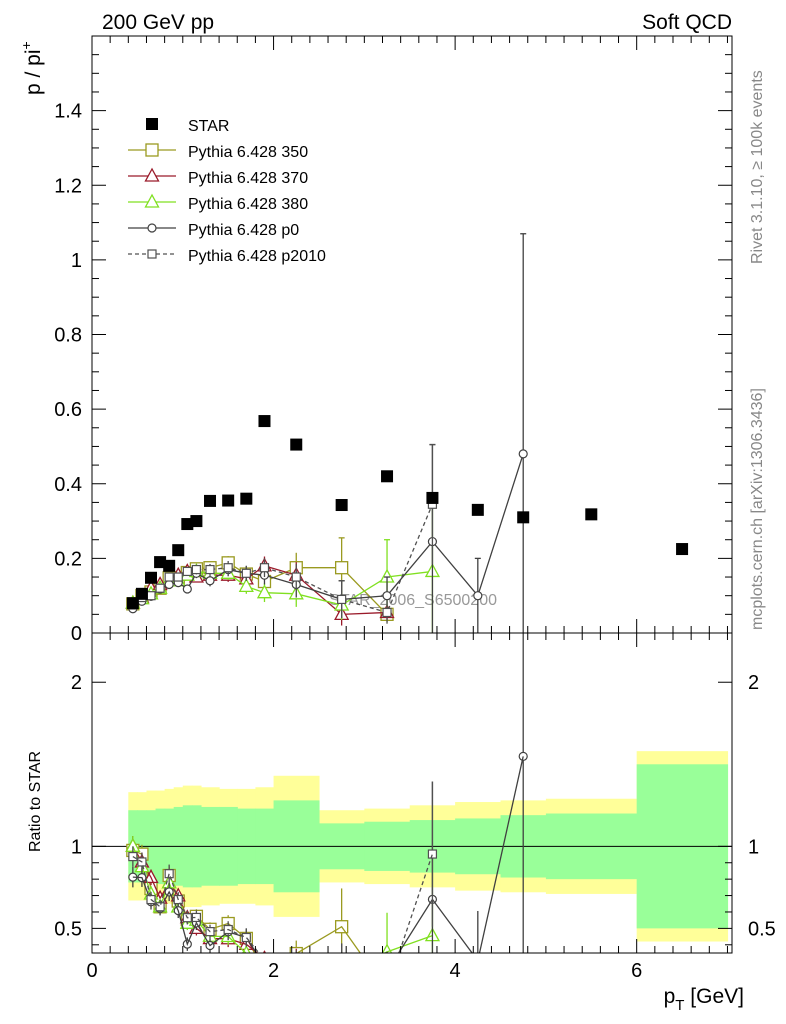 The image size is (786, 1024). What do you see at coordinates (68, 559) in the screenshot?
I see `y-tick-label: 0.2` at bounding box center [68, 559].